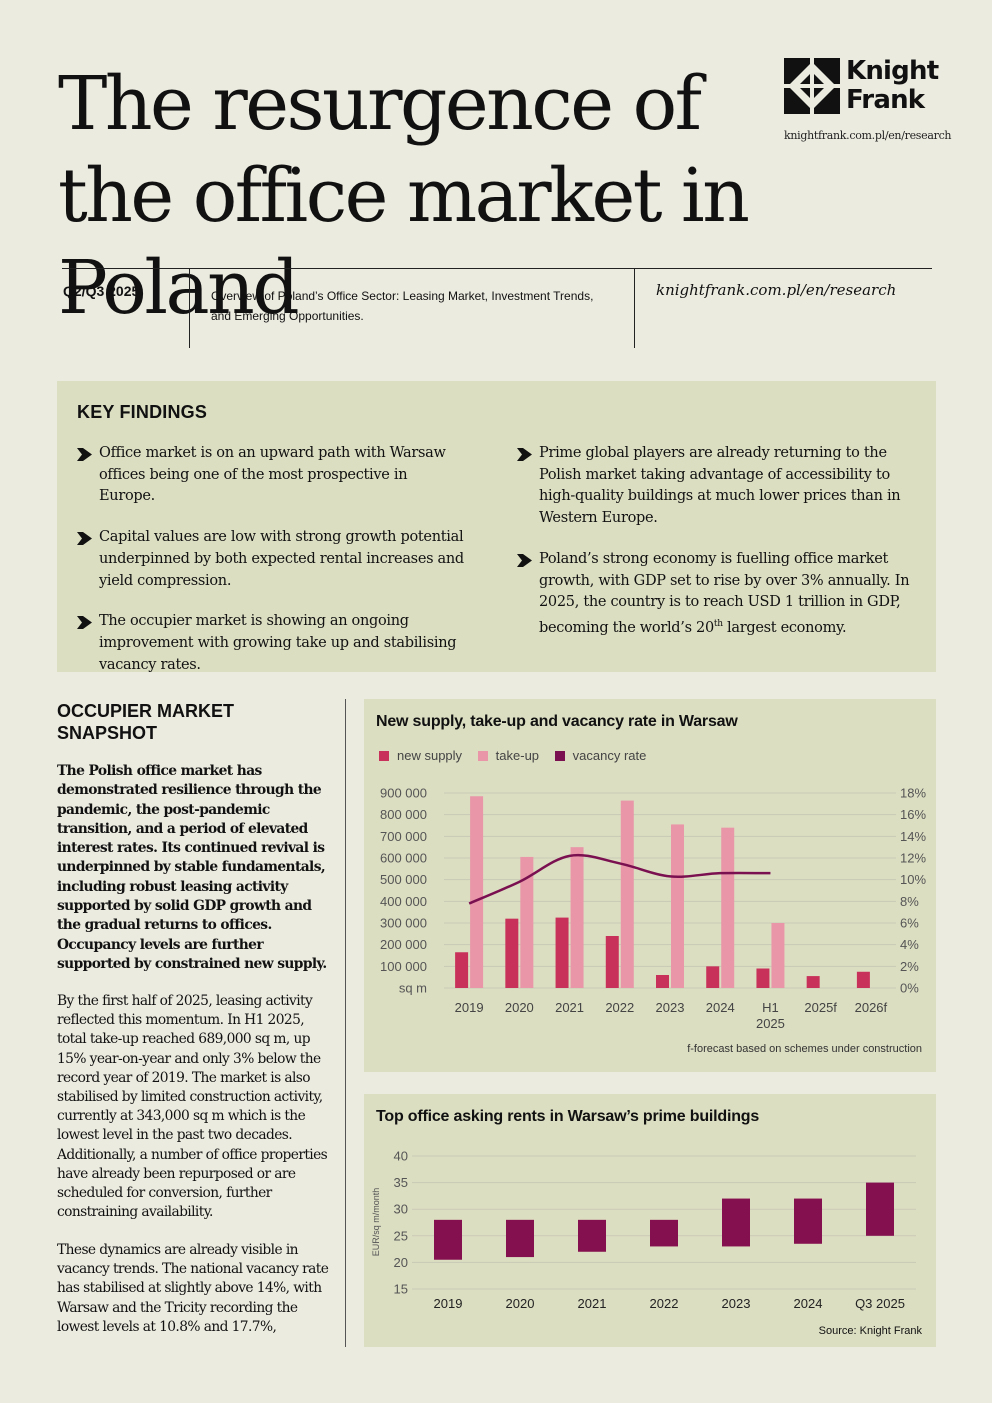 The width and height of the screenshot is (992, 1403). What do you see at coordinates (403, 944) in the screenshot?
I see `y-tick-label: 200 000` at bounding box center [403, 944].